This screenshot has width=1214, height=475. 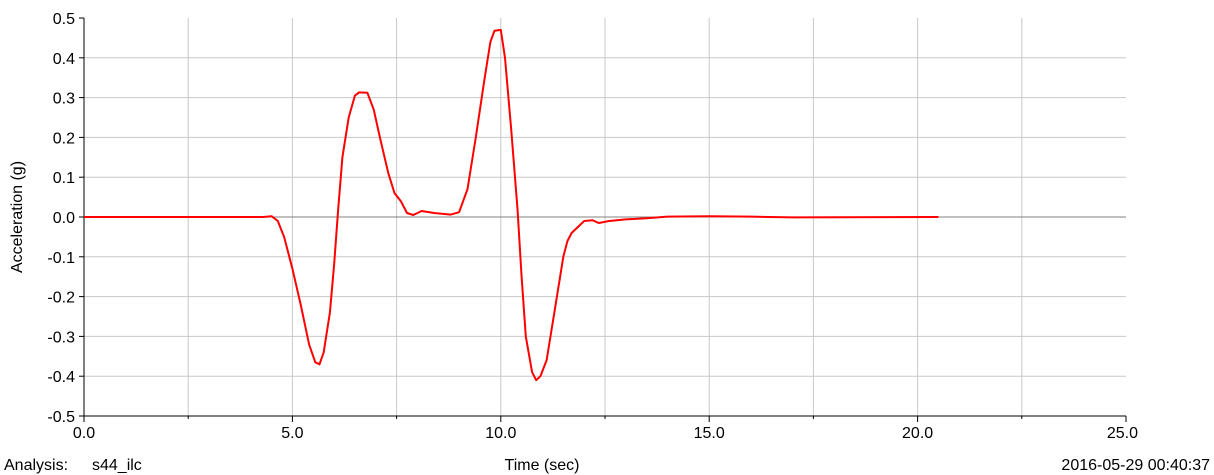 What do you see at coordinates (917, 433) in the screenshot?
I see `x-tick-label: 20.0` at bounding box center [917, 433].